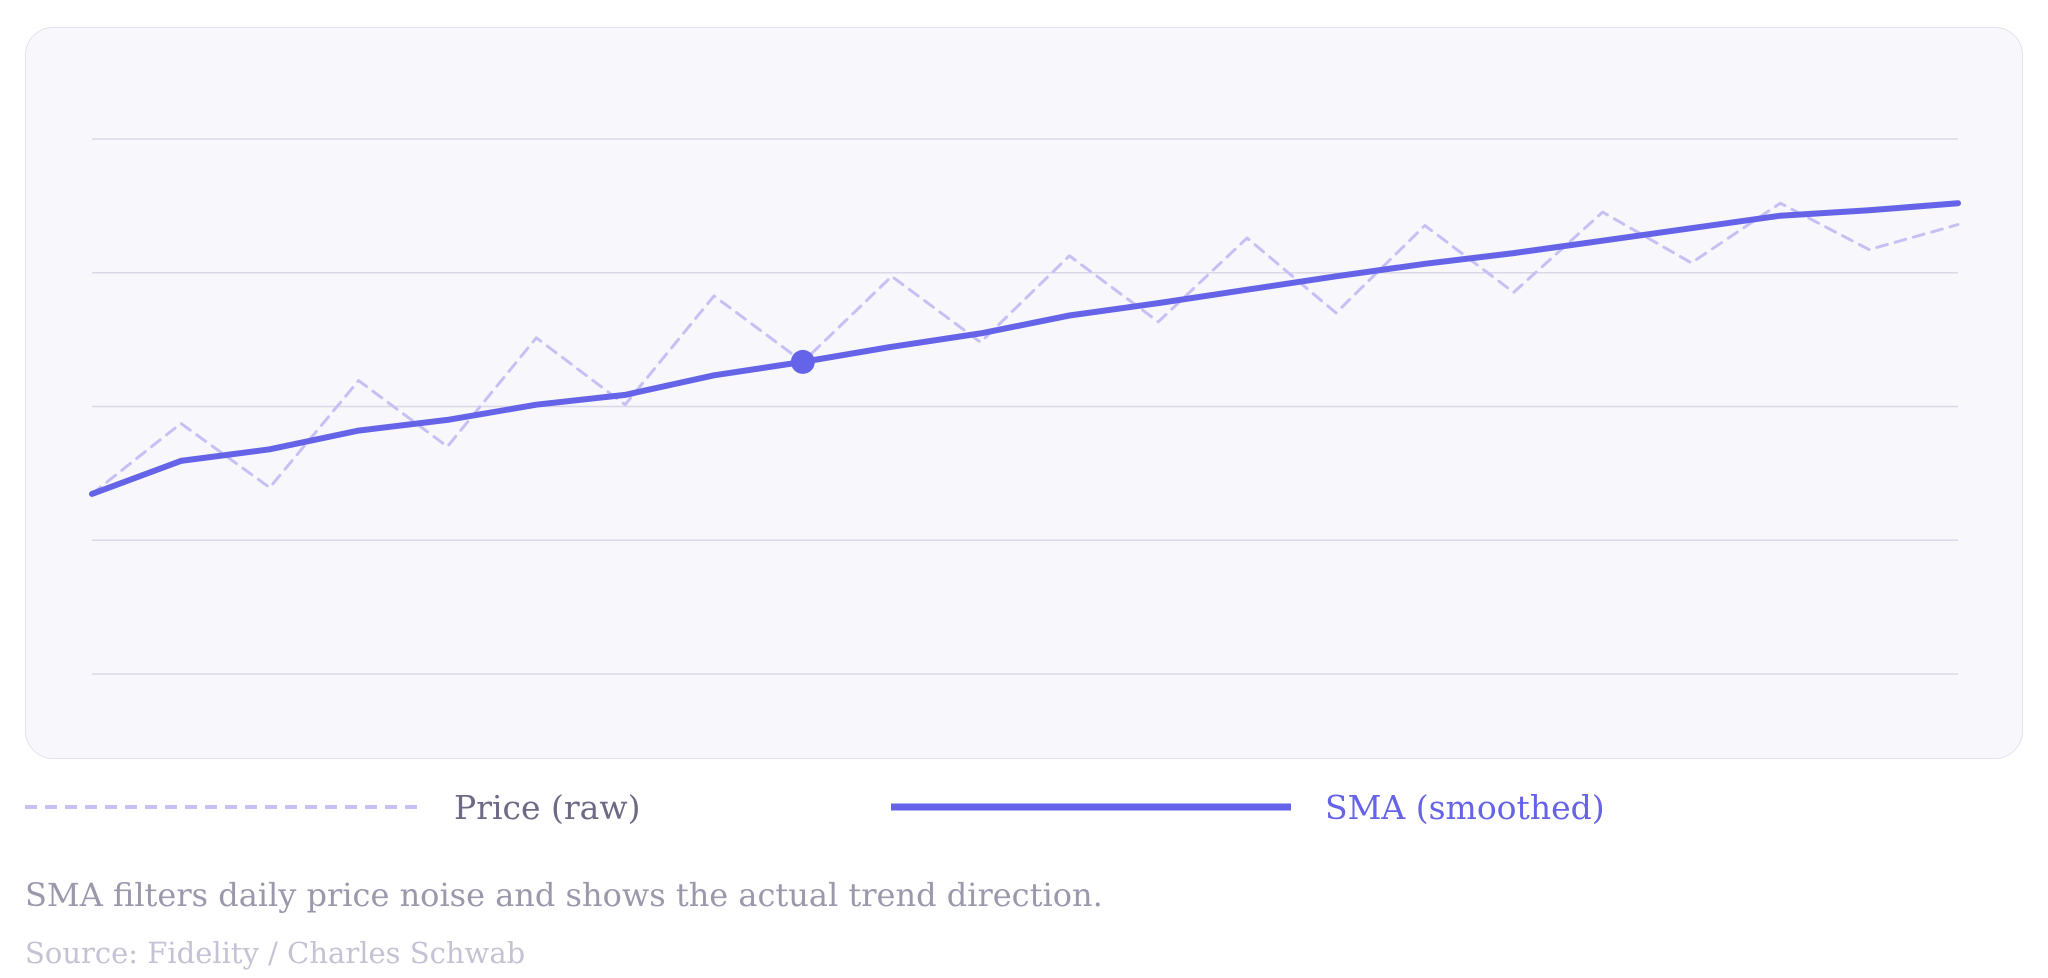 The image size is (2048, 978). I want to click on legend-item-sma: SMA (smoothed), so click(1248, 807).